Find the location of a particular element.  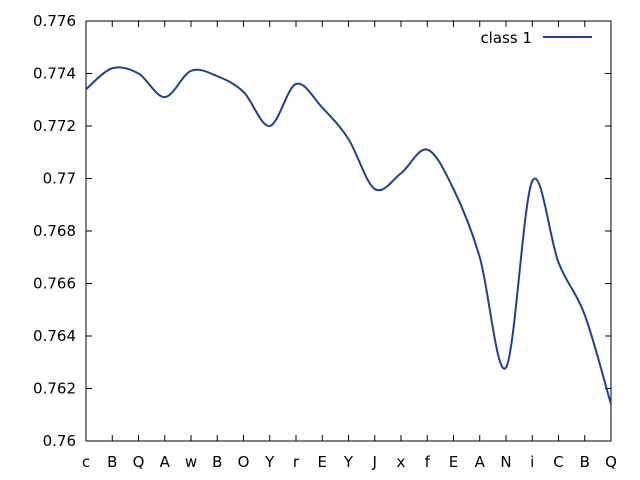

y-tick-label: 0.768 is located at coordinates (54, 231).